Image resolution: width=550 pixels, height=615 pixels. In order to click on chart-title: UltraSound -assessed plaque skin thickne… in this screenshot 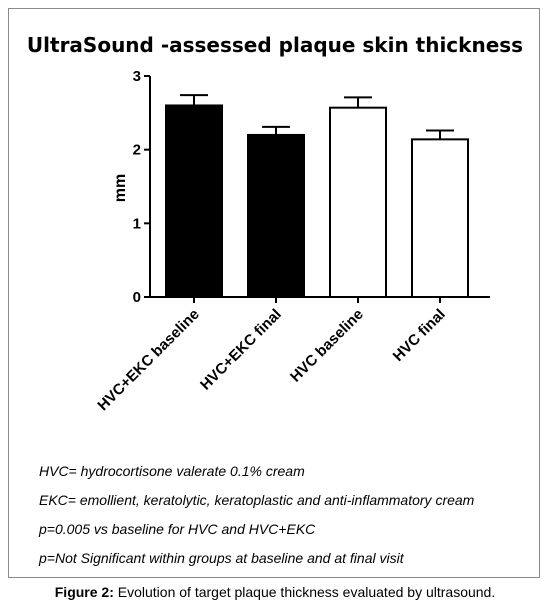, I will do `click(275, 45)`.